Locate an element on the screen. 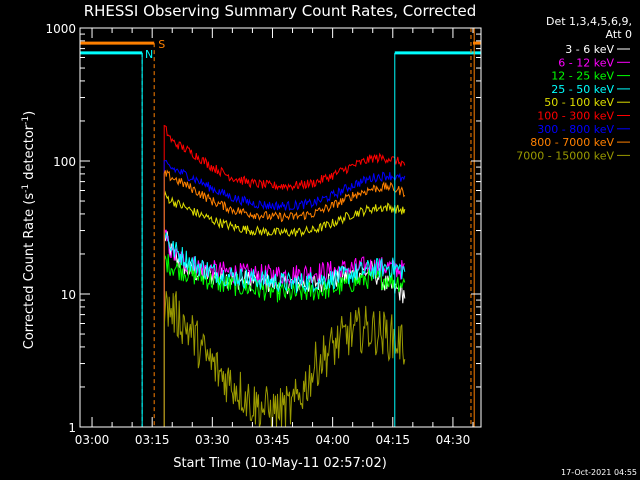 This screenshot has width=640, height=480. x-axis-label: Start Time (10-May-11 02:57:02) is located at coordinates (280, 463).